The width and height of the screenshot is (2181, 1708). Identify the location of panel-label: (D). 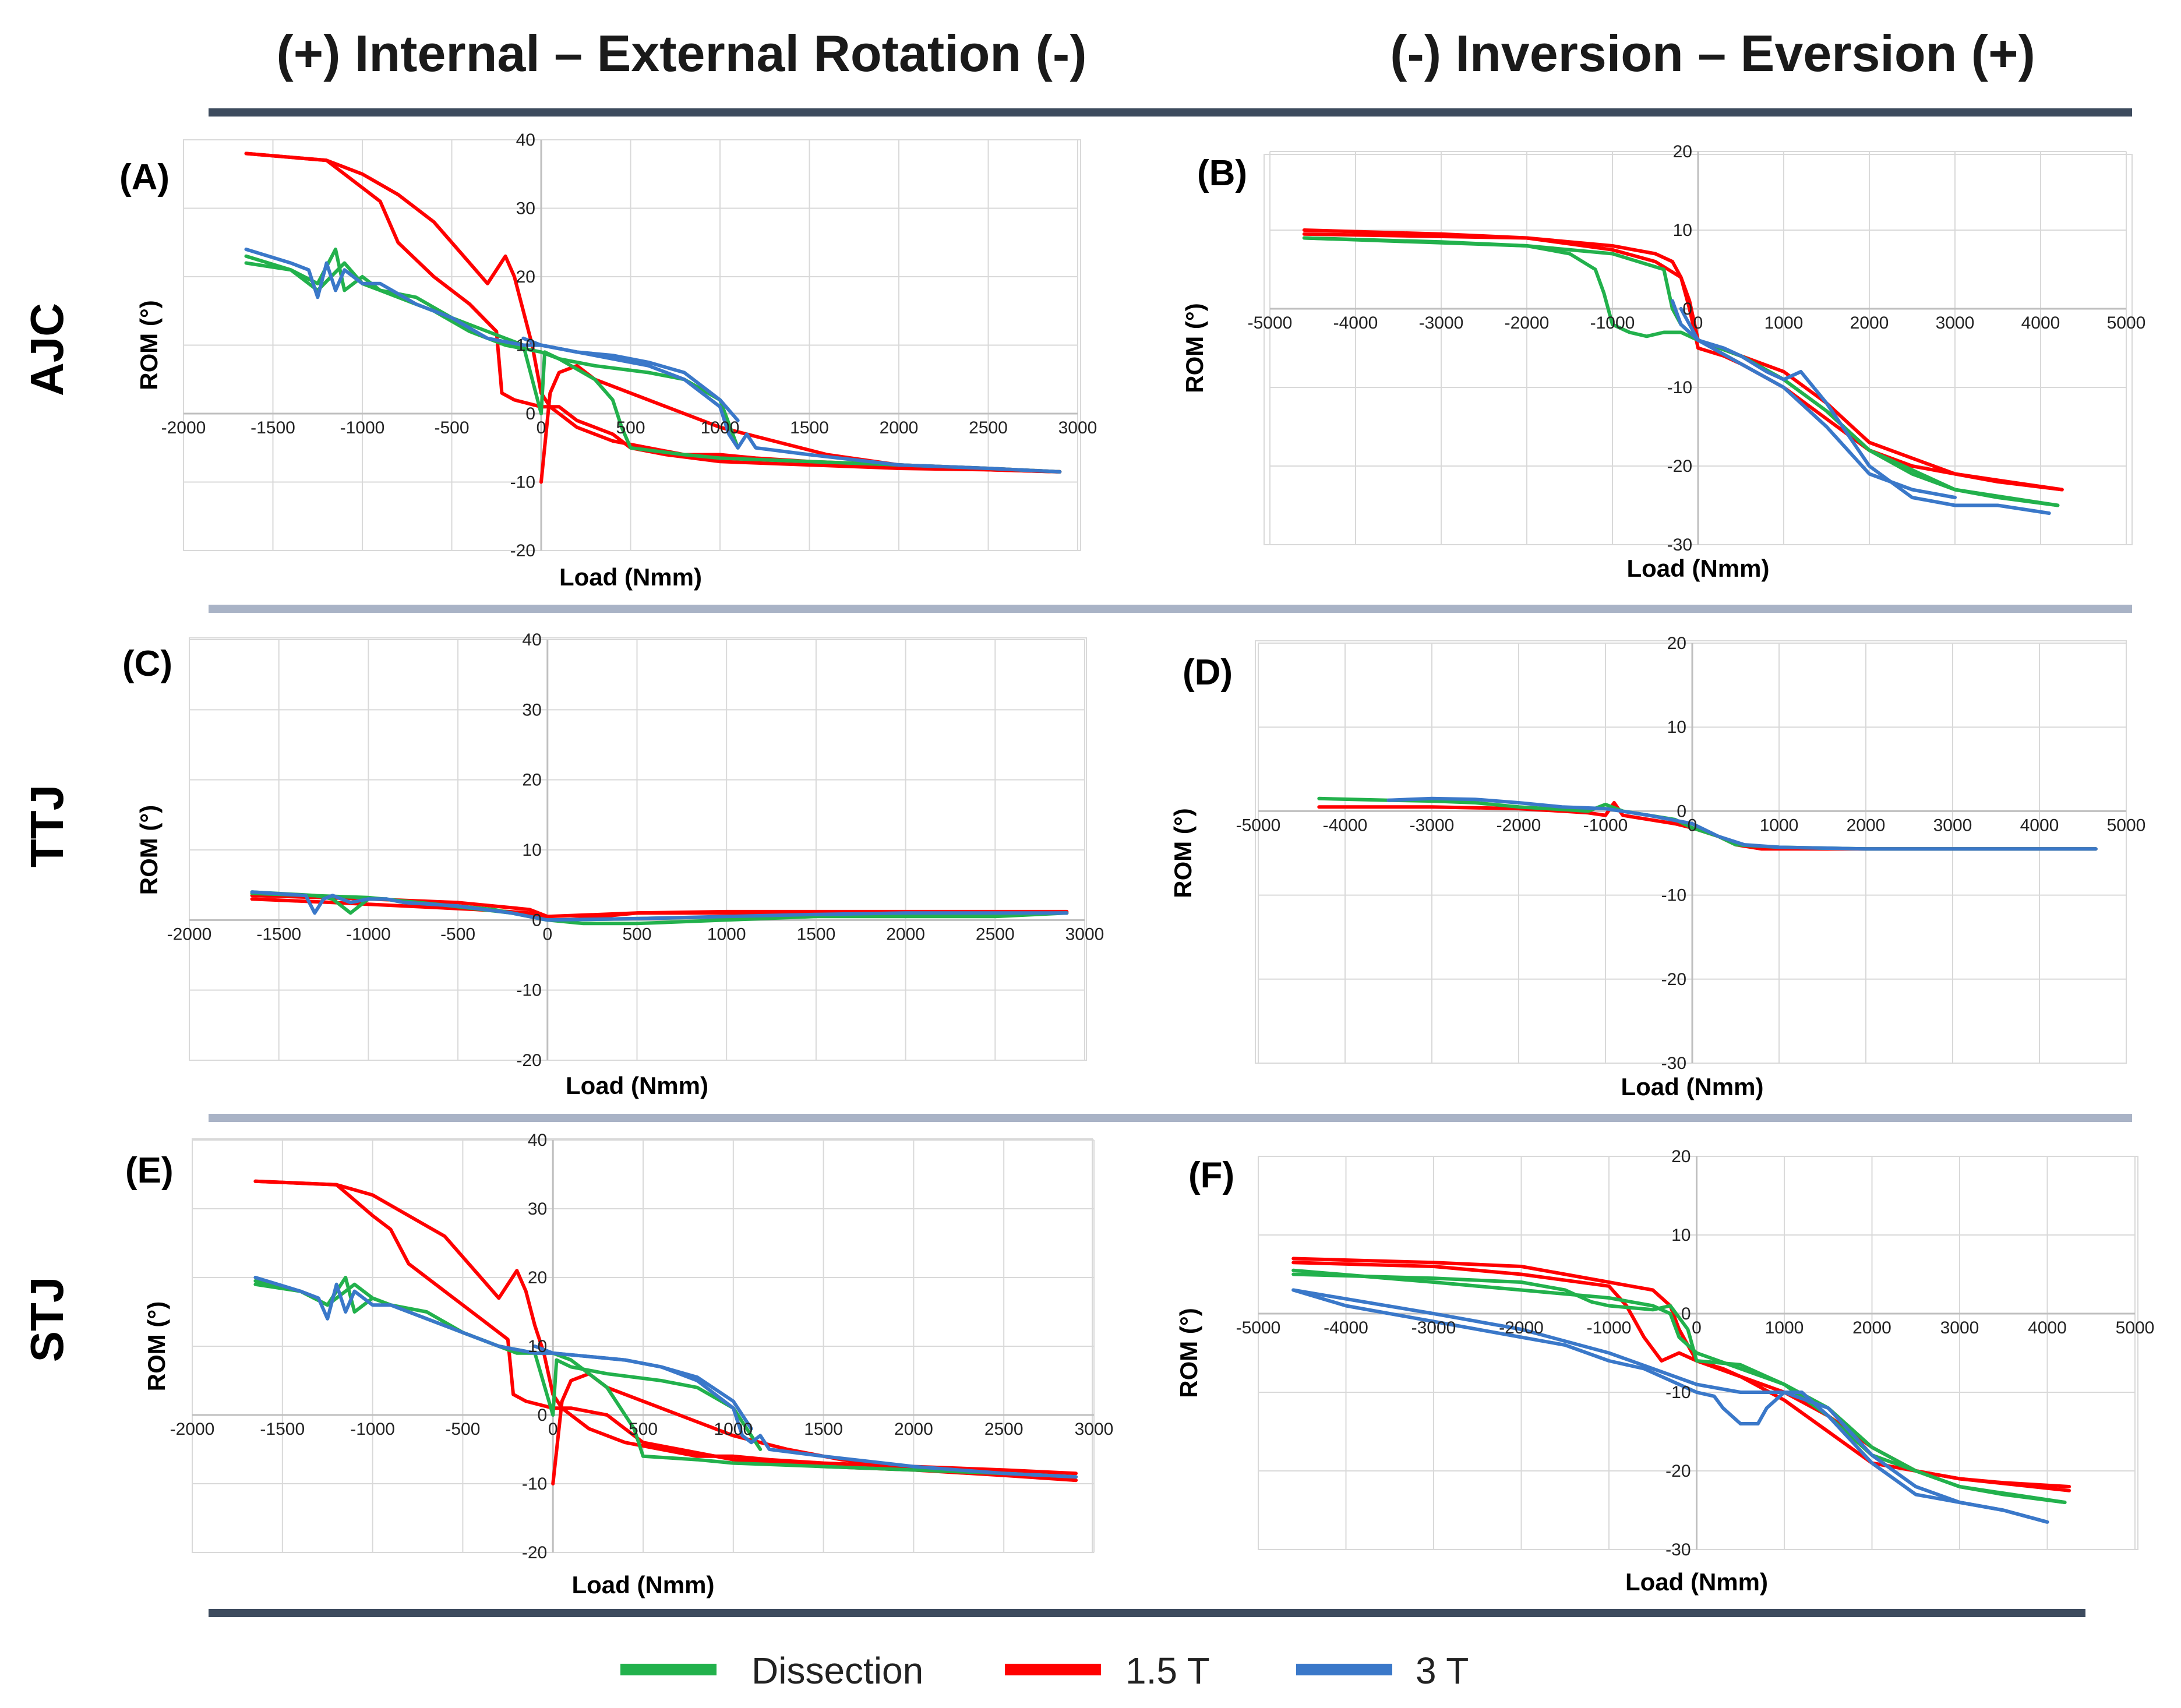
(1208, 672).